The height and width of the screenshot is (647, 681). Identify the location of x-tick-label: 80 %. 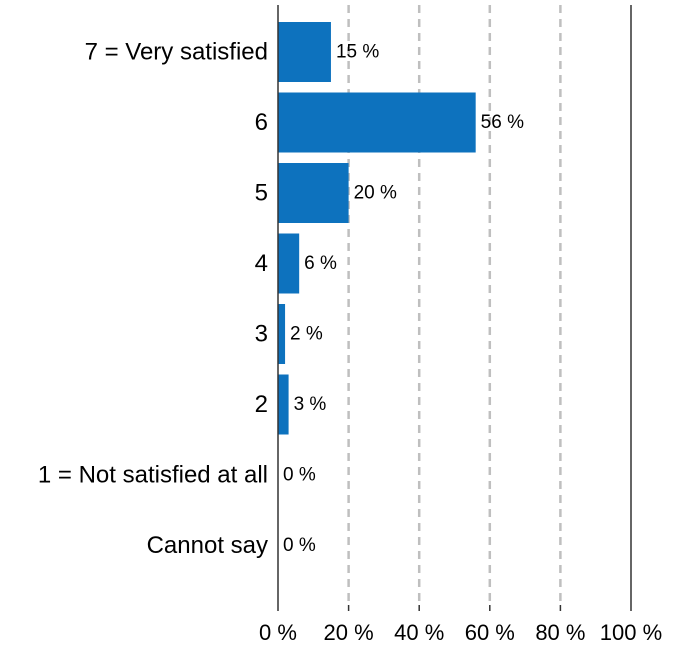
(560, 632).